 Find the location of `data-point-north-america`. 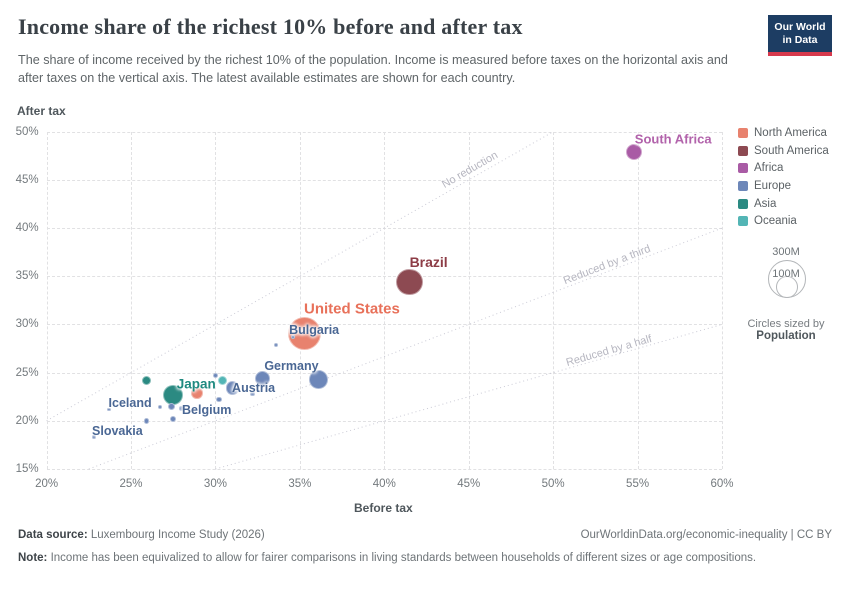

data-point-north-america is located at coordinates (197, 393).